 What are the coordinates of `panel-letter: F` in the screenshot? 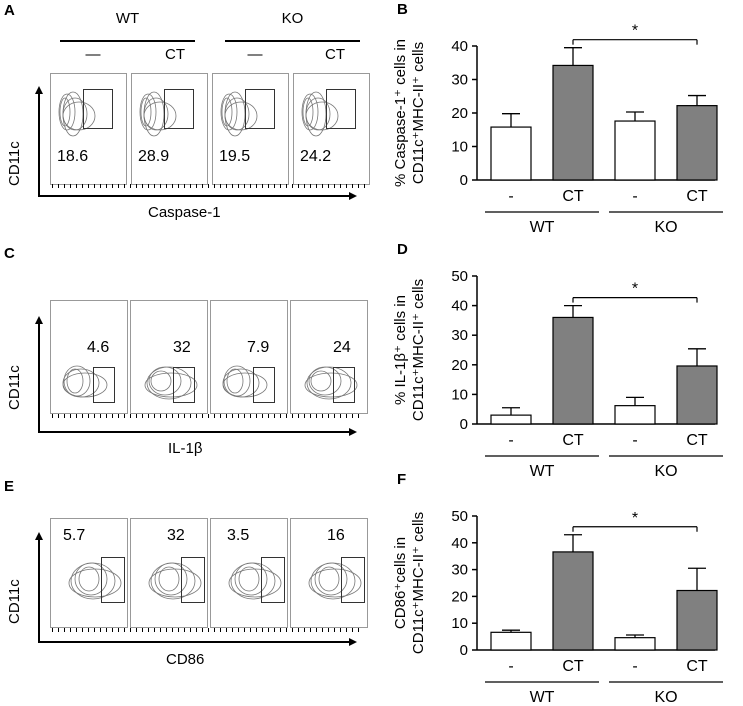 It's located at (401, 479).